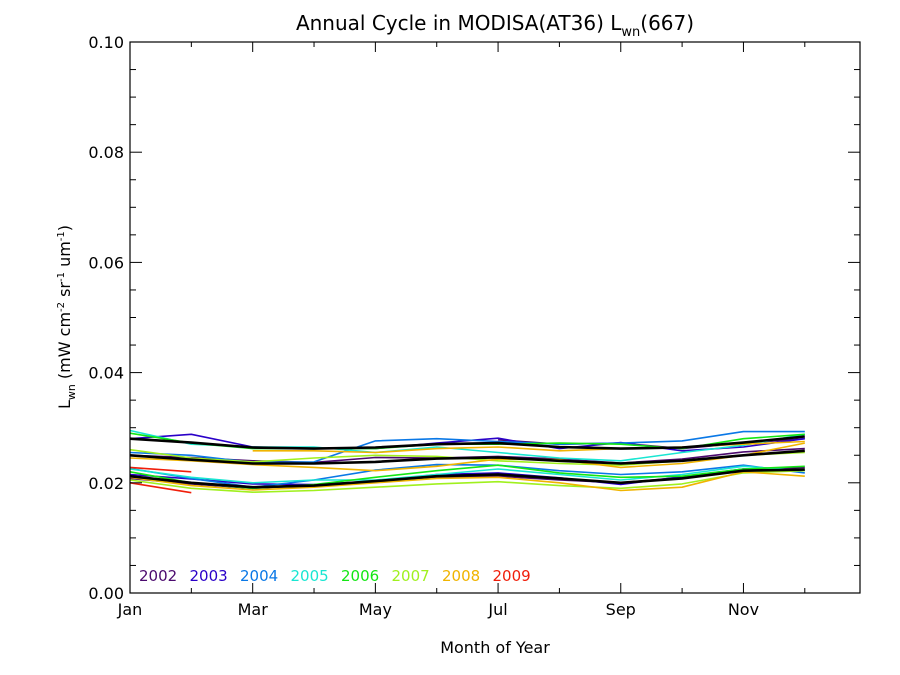 The image size is (900, 675). I want to click on series-layer, so click(467, 461).